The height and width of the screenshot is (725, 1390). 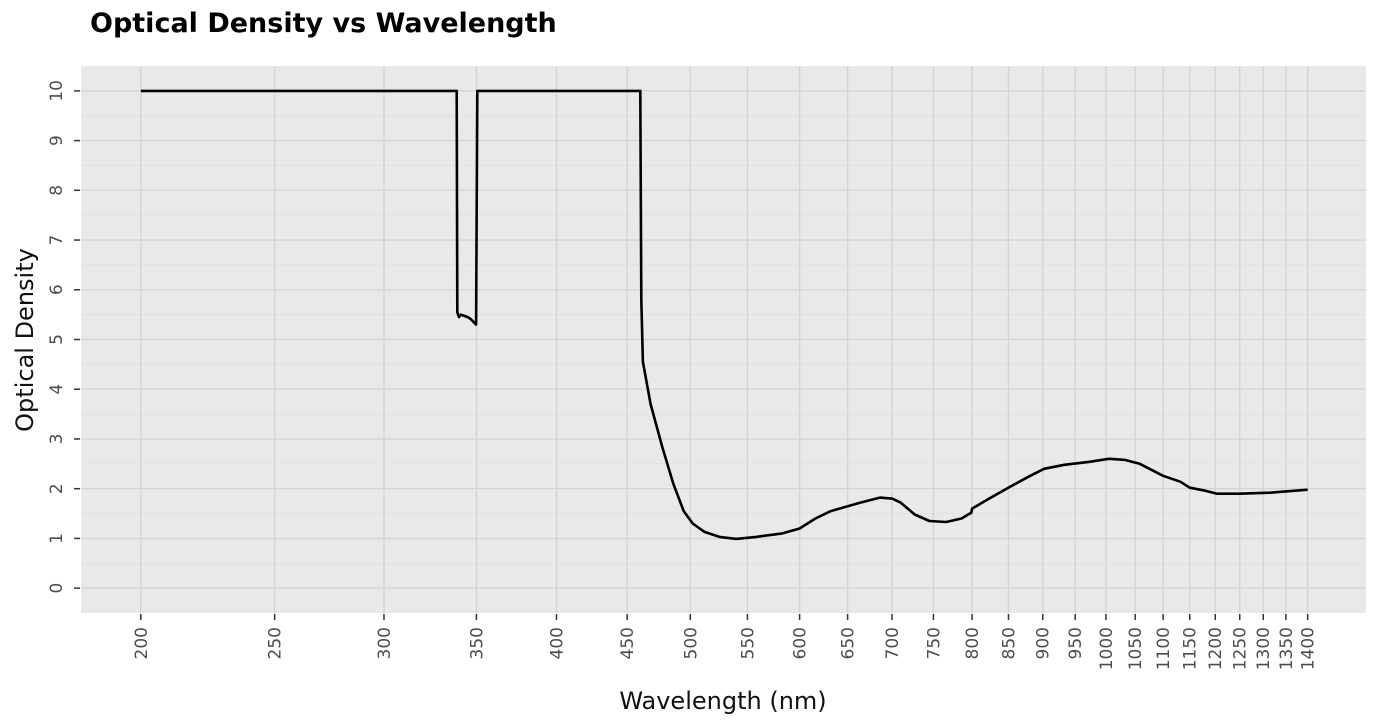 What do you see at coordinates (1076, 643) in the screenshot?
I see `x-tick-label: 950` at bounding box center [1076, 643].